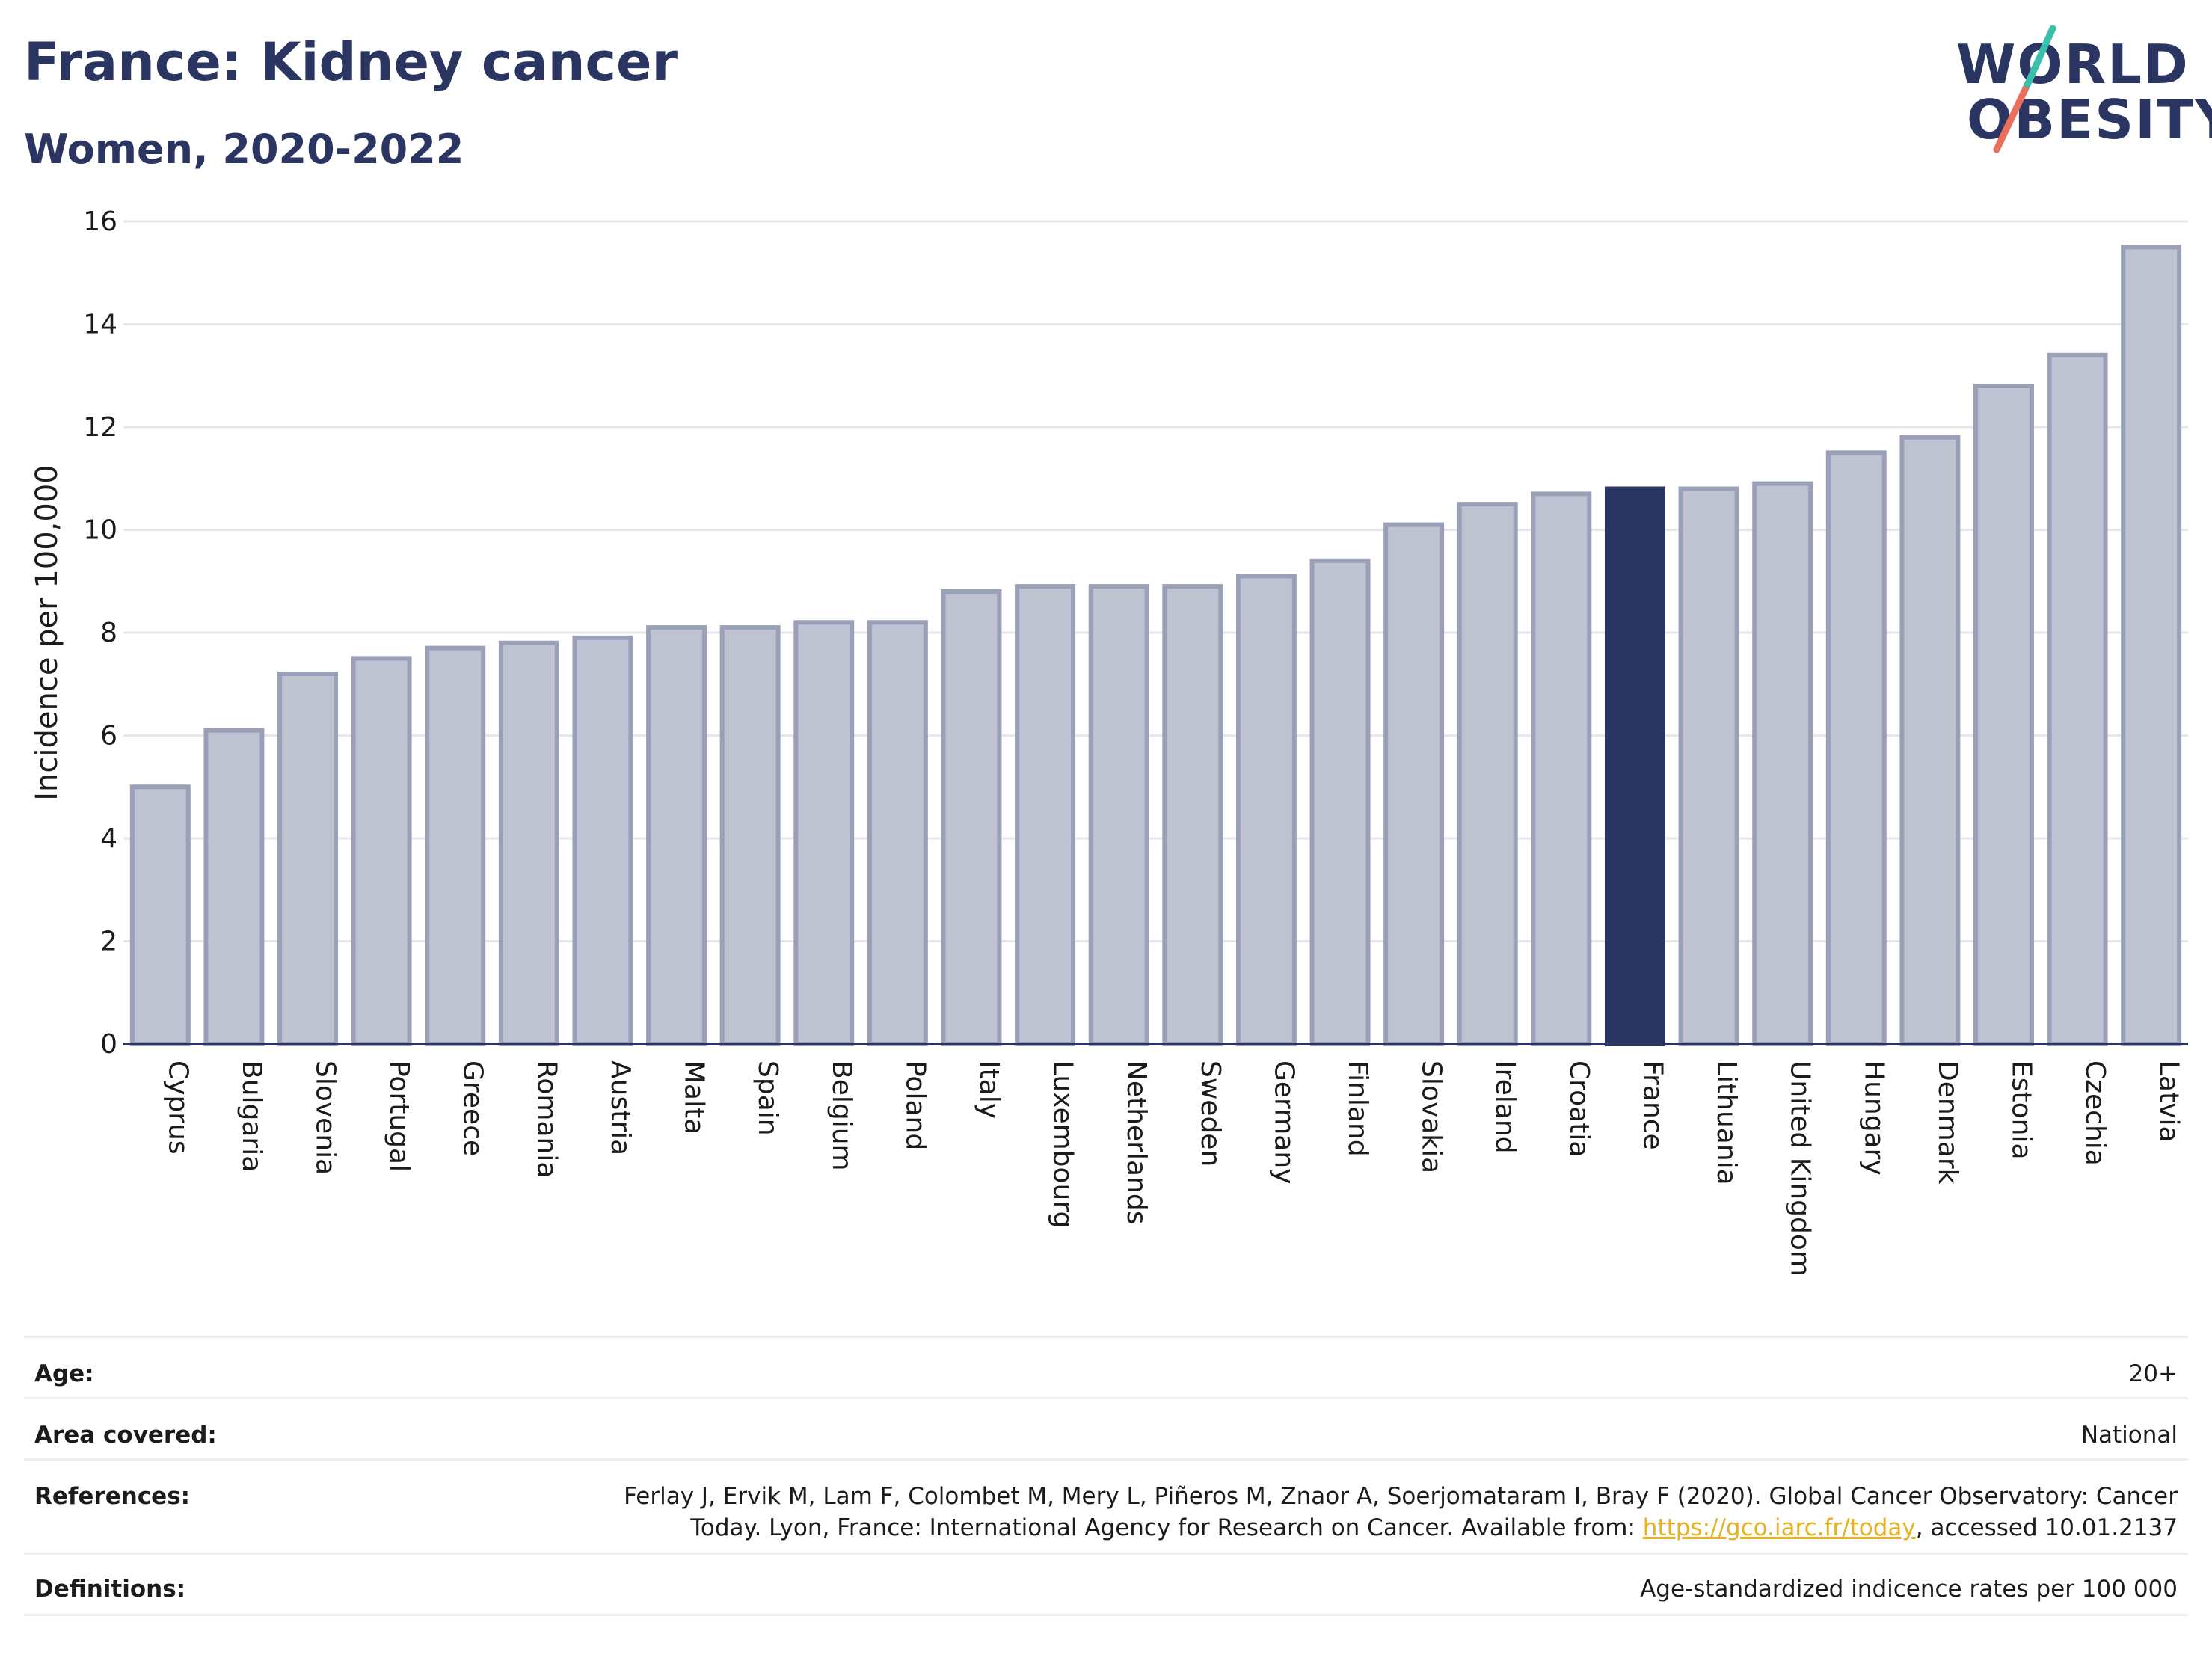 The width and height of the screenshot is (2212, 1655). What do you see at coordinates (1192, 815) in the screenshot?
I see `bar-sweden` at bounding box center [1192, 815].